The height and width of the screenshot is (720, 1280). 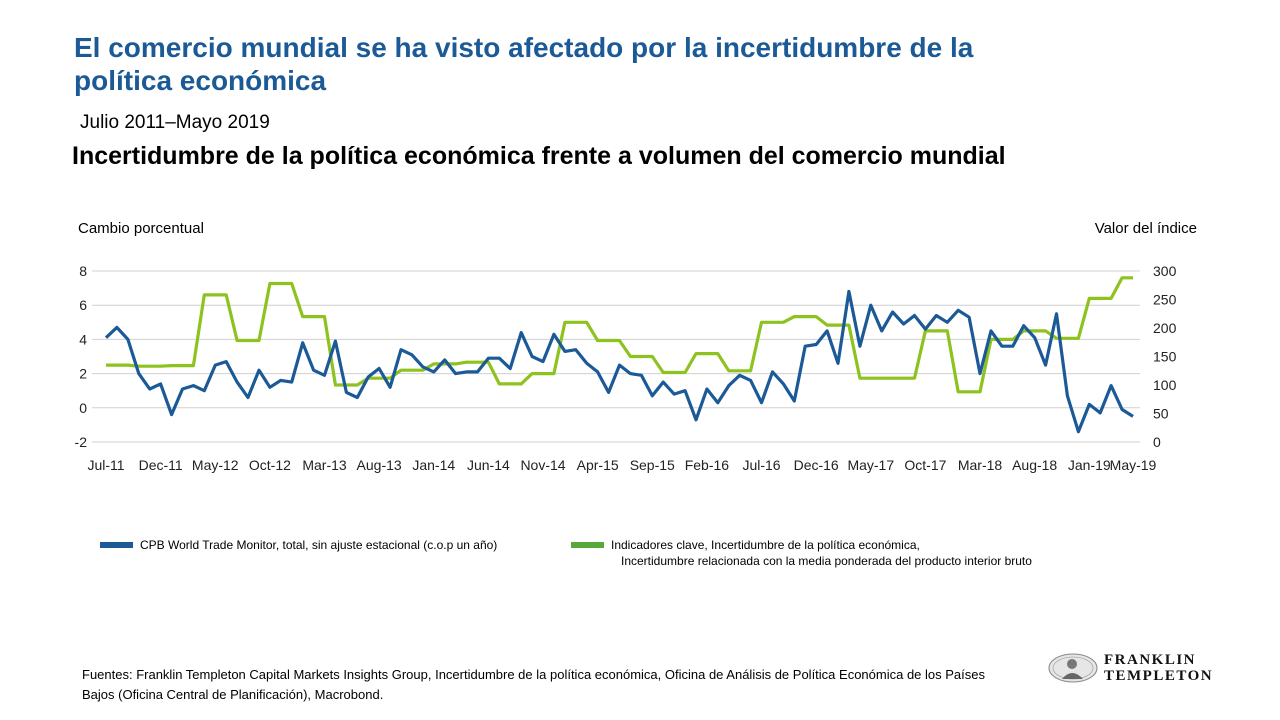 I want to click on date-range: Julio 2011–Mayo 2019, so click(x=175, y=122).